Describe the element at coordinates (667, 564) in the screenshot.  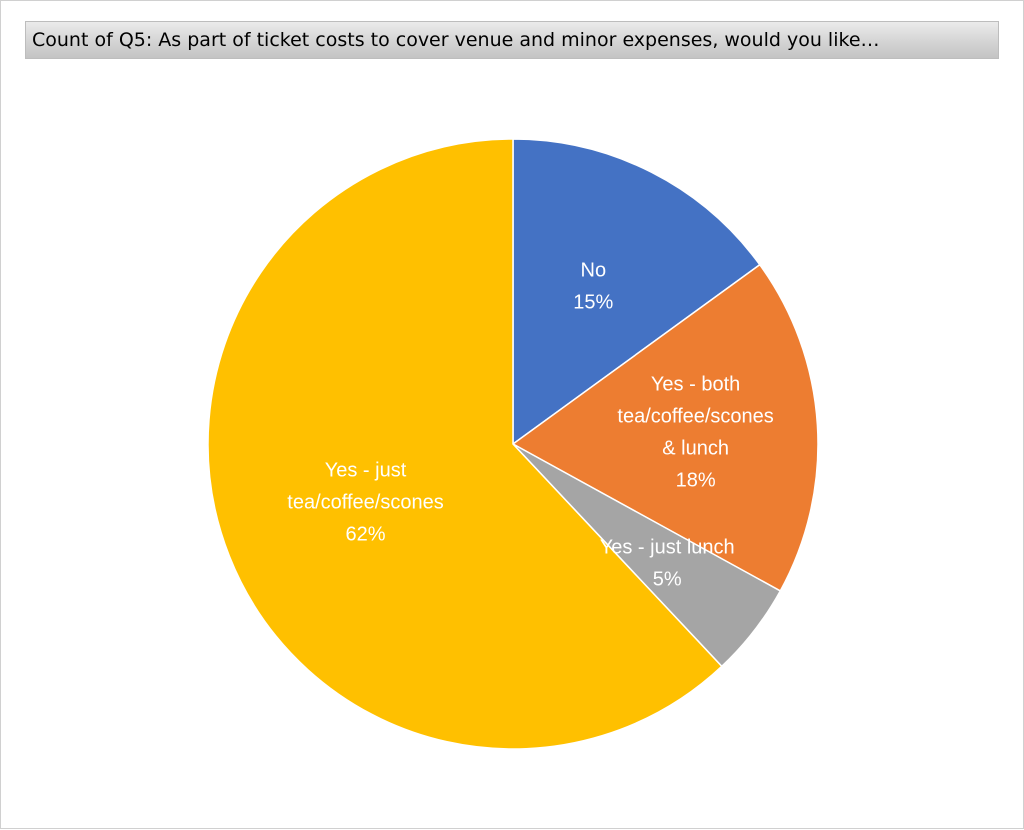
I see `slice-data-label: Yes - just lunch 5%` at that location.